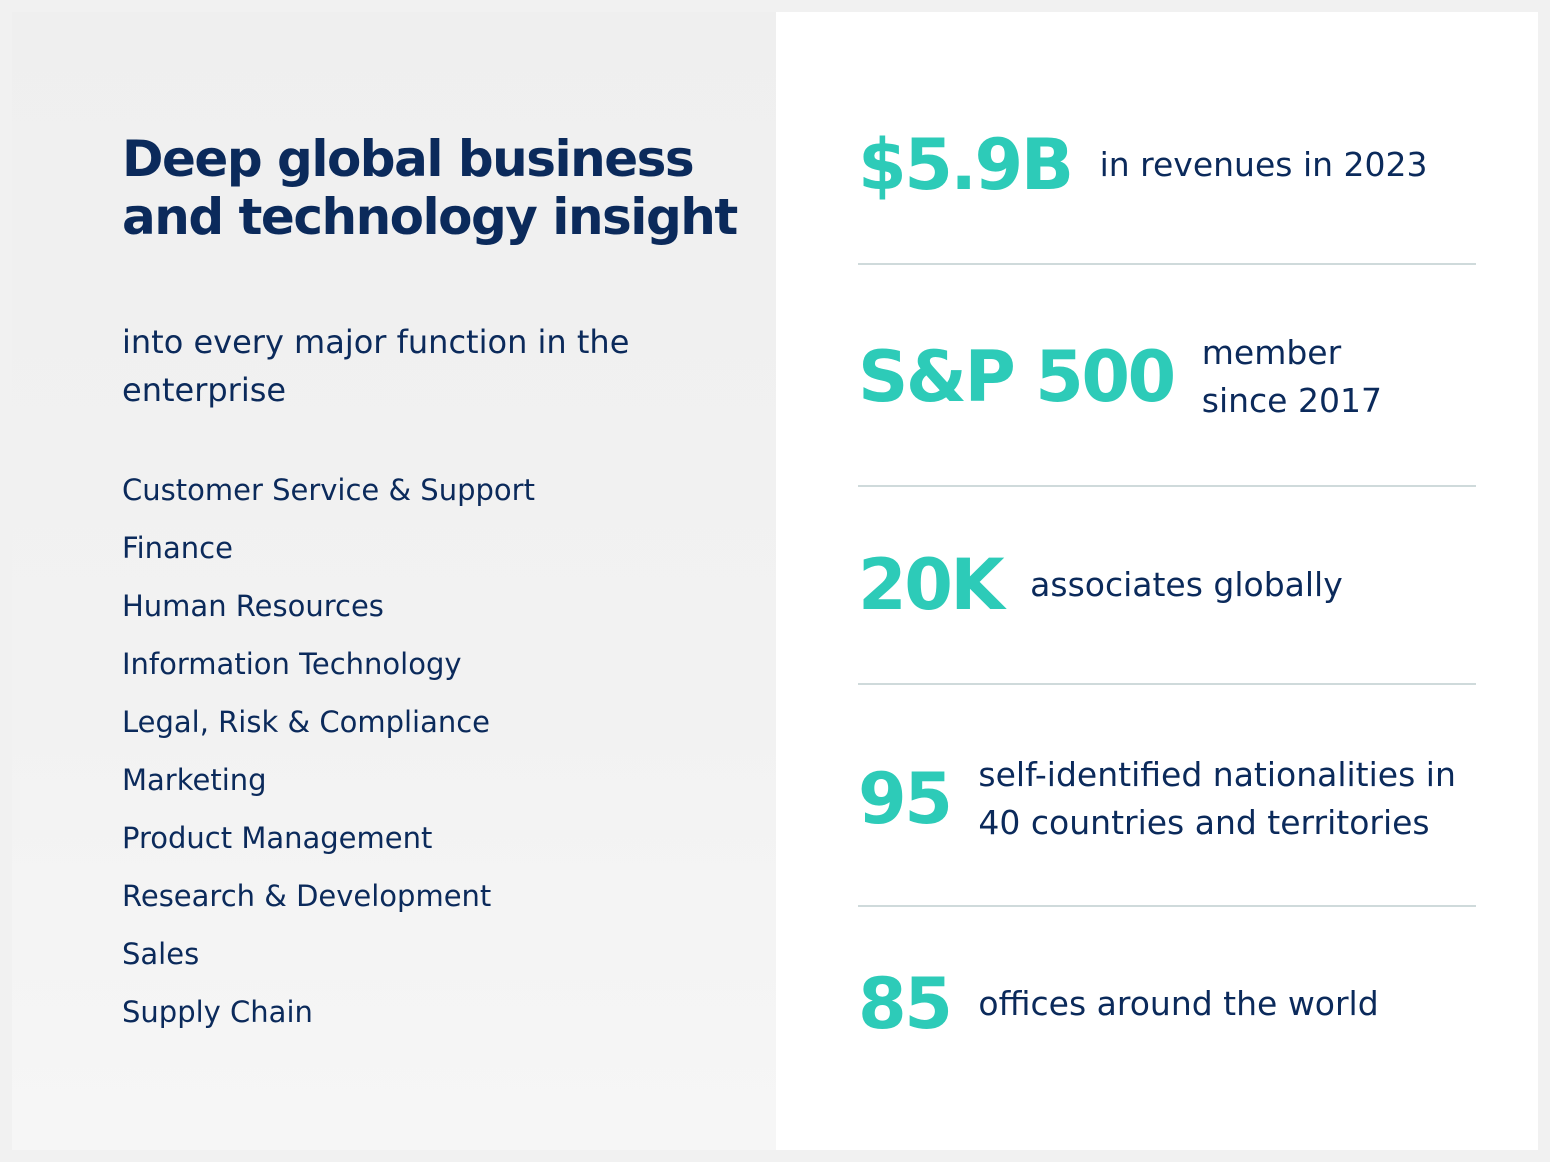  I want to click on stat-description: offices around the world, so click(1178, 1003).